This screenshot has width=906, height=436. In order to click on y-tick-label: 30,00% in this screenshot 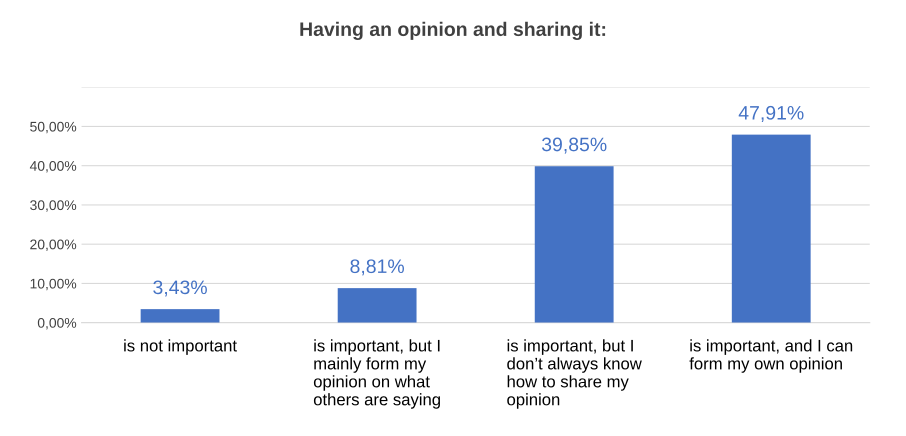, I will do `click(53, 206)`.